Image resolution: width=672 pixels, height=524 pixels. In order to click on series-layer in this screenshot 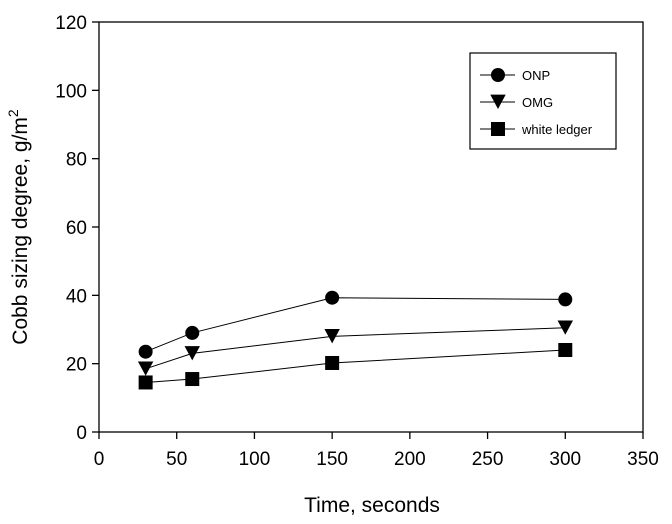, I will do `click(355, 340)`.